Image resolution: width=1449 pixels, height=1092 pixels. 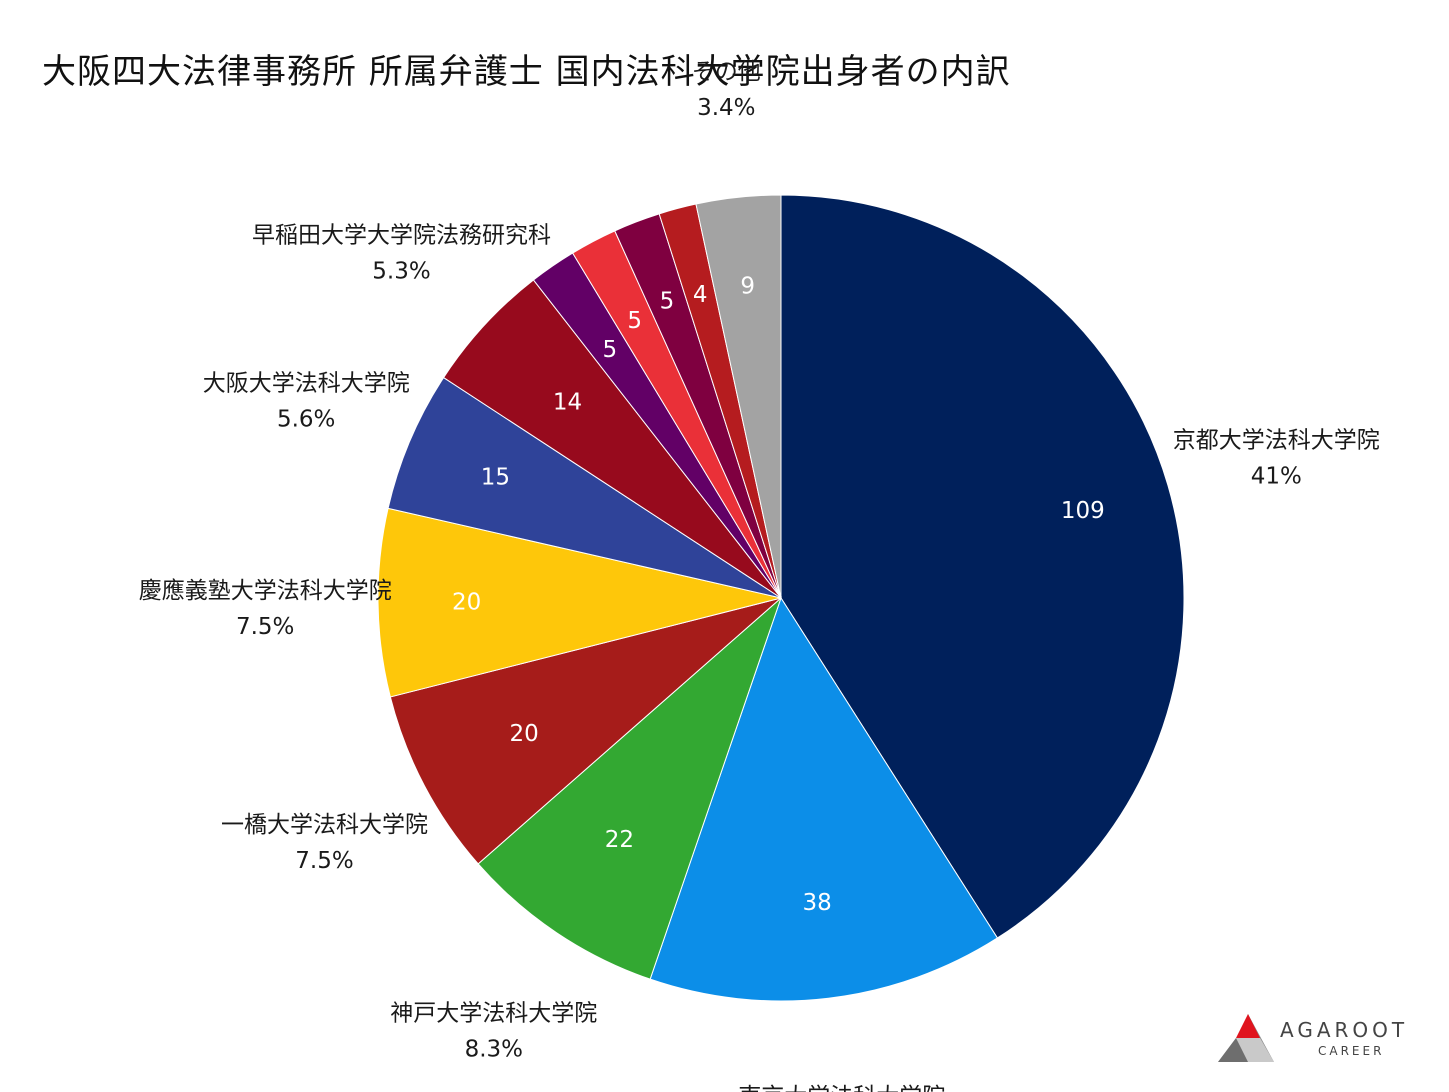 What do you see at coordinates (401, 236) in the screenshot?
I see `slice-name: 早稲田大学大学院法務研究科` at bounding box center [401, 236].